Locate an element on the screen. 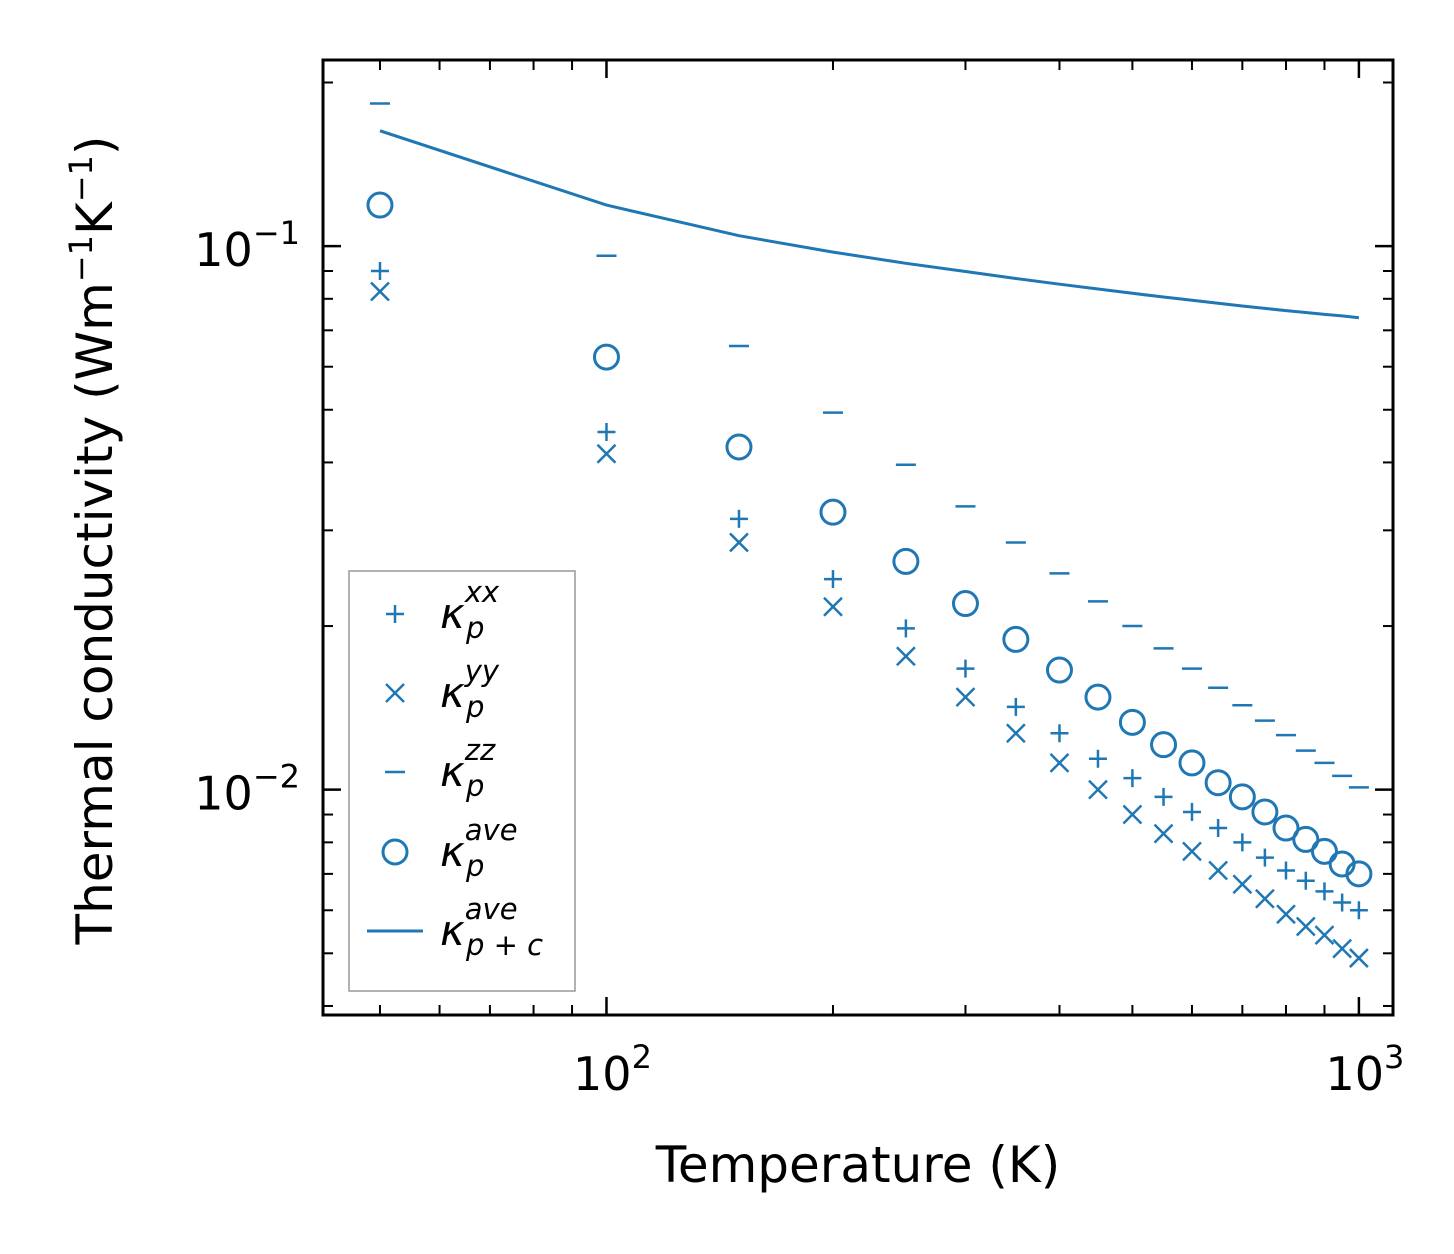 This screenshot has width=1454, height=1254. legend-entry-x-sup: yy is located at coordinates (482, 671).